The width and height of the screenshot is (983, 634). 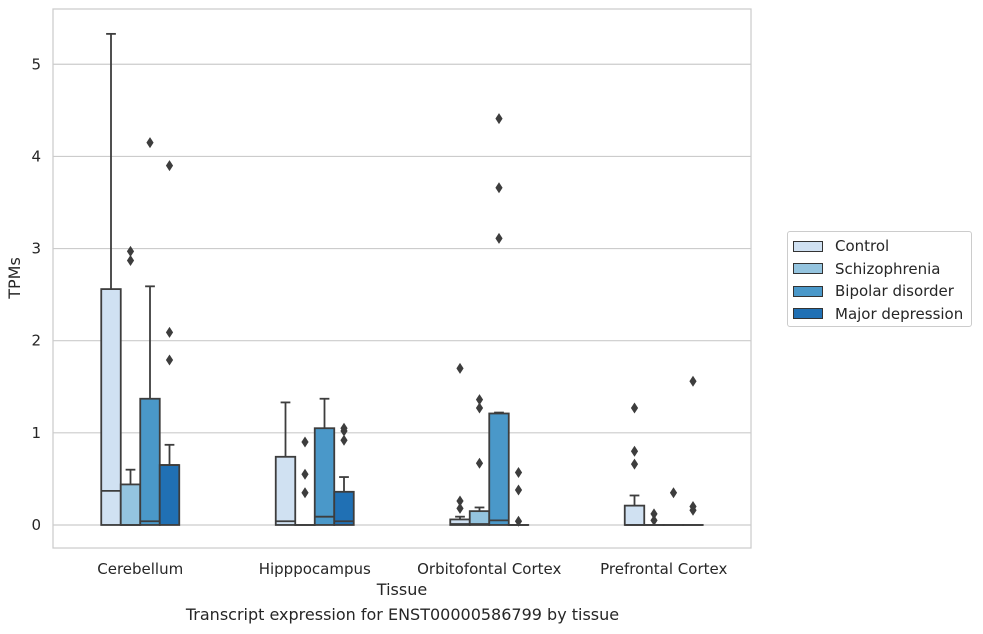 I want to click on x-tick-label: Orbitofontal Cortex, so click(x=489, y=569).